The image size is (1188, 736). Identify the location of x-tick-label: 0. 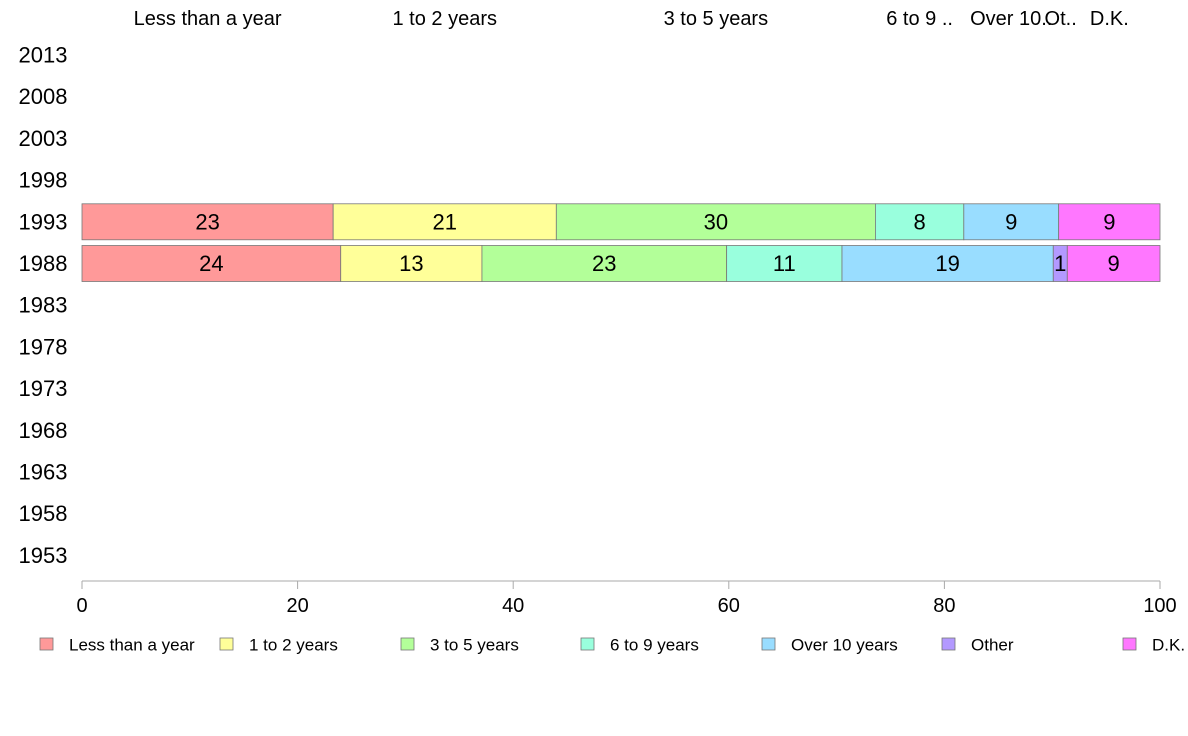
(81, 606).